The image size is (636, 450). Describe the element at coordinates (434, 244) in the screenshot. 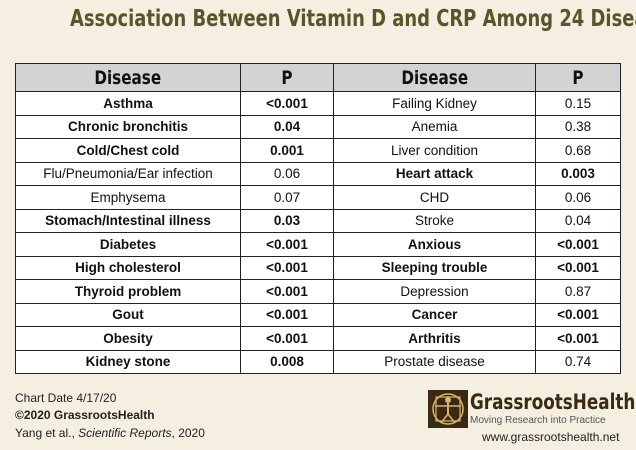

I see `disease: Anxious` at that location.